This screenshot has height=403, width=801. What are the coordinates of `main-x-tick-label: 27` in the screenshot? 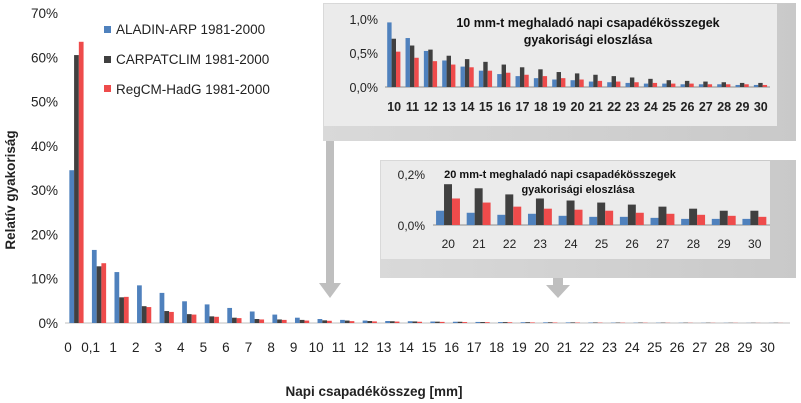 It's located at (699, 347).